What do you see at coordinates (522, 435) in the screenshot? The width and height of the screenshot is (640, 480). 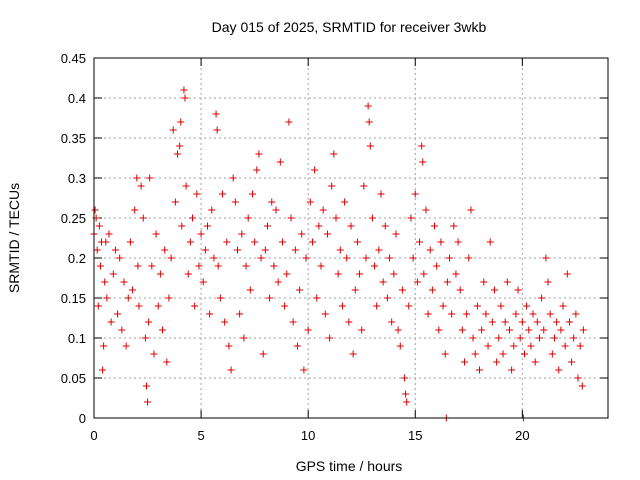 I see `x-tick-label: 20` at bounding box center [522, 435].